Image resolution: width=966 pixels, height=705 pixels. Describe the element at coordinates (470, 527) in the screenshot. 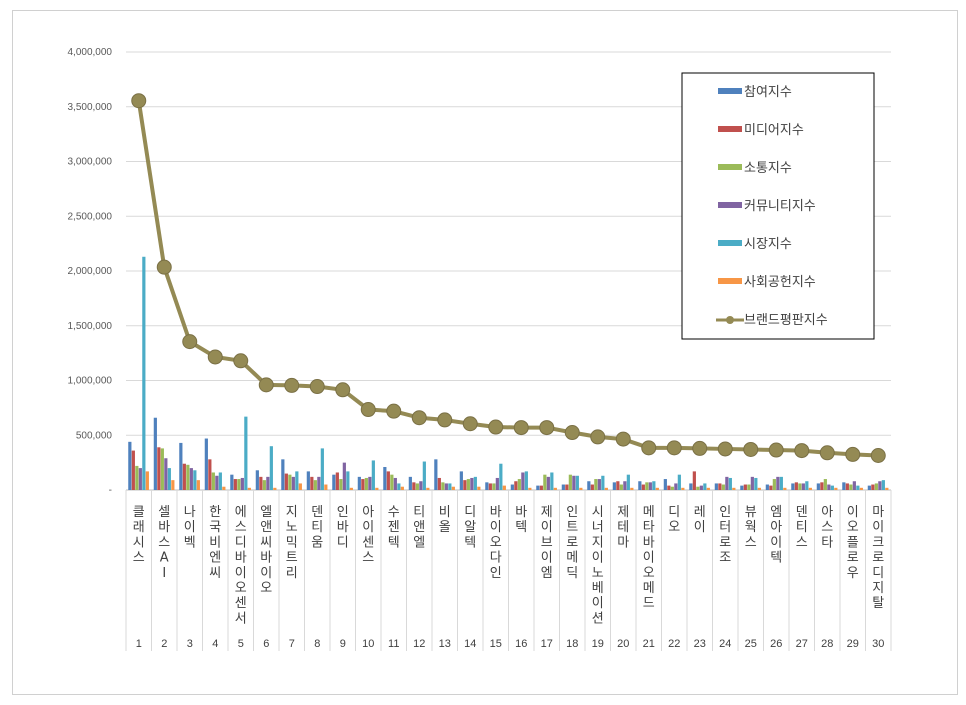

I see `category-label-char: 알` at that location.